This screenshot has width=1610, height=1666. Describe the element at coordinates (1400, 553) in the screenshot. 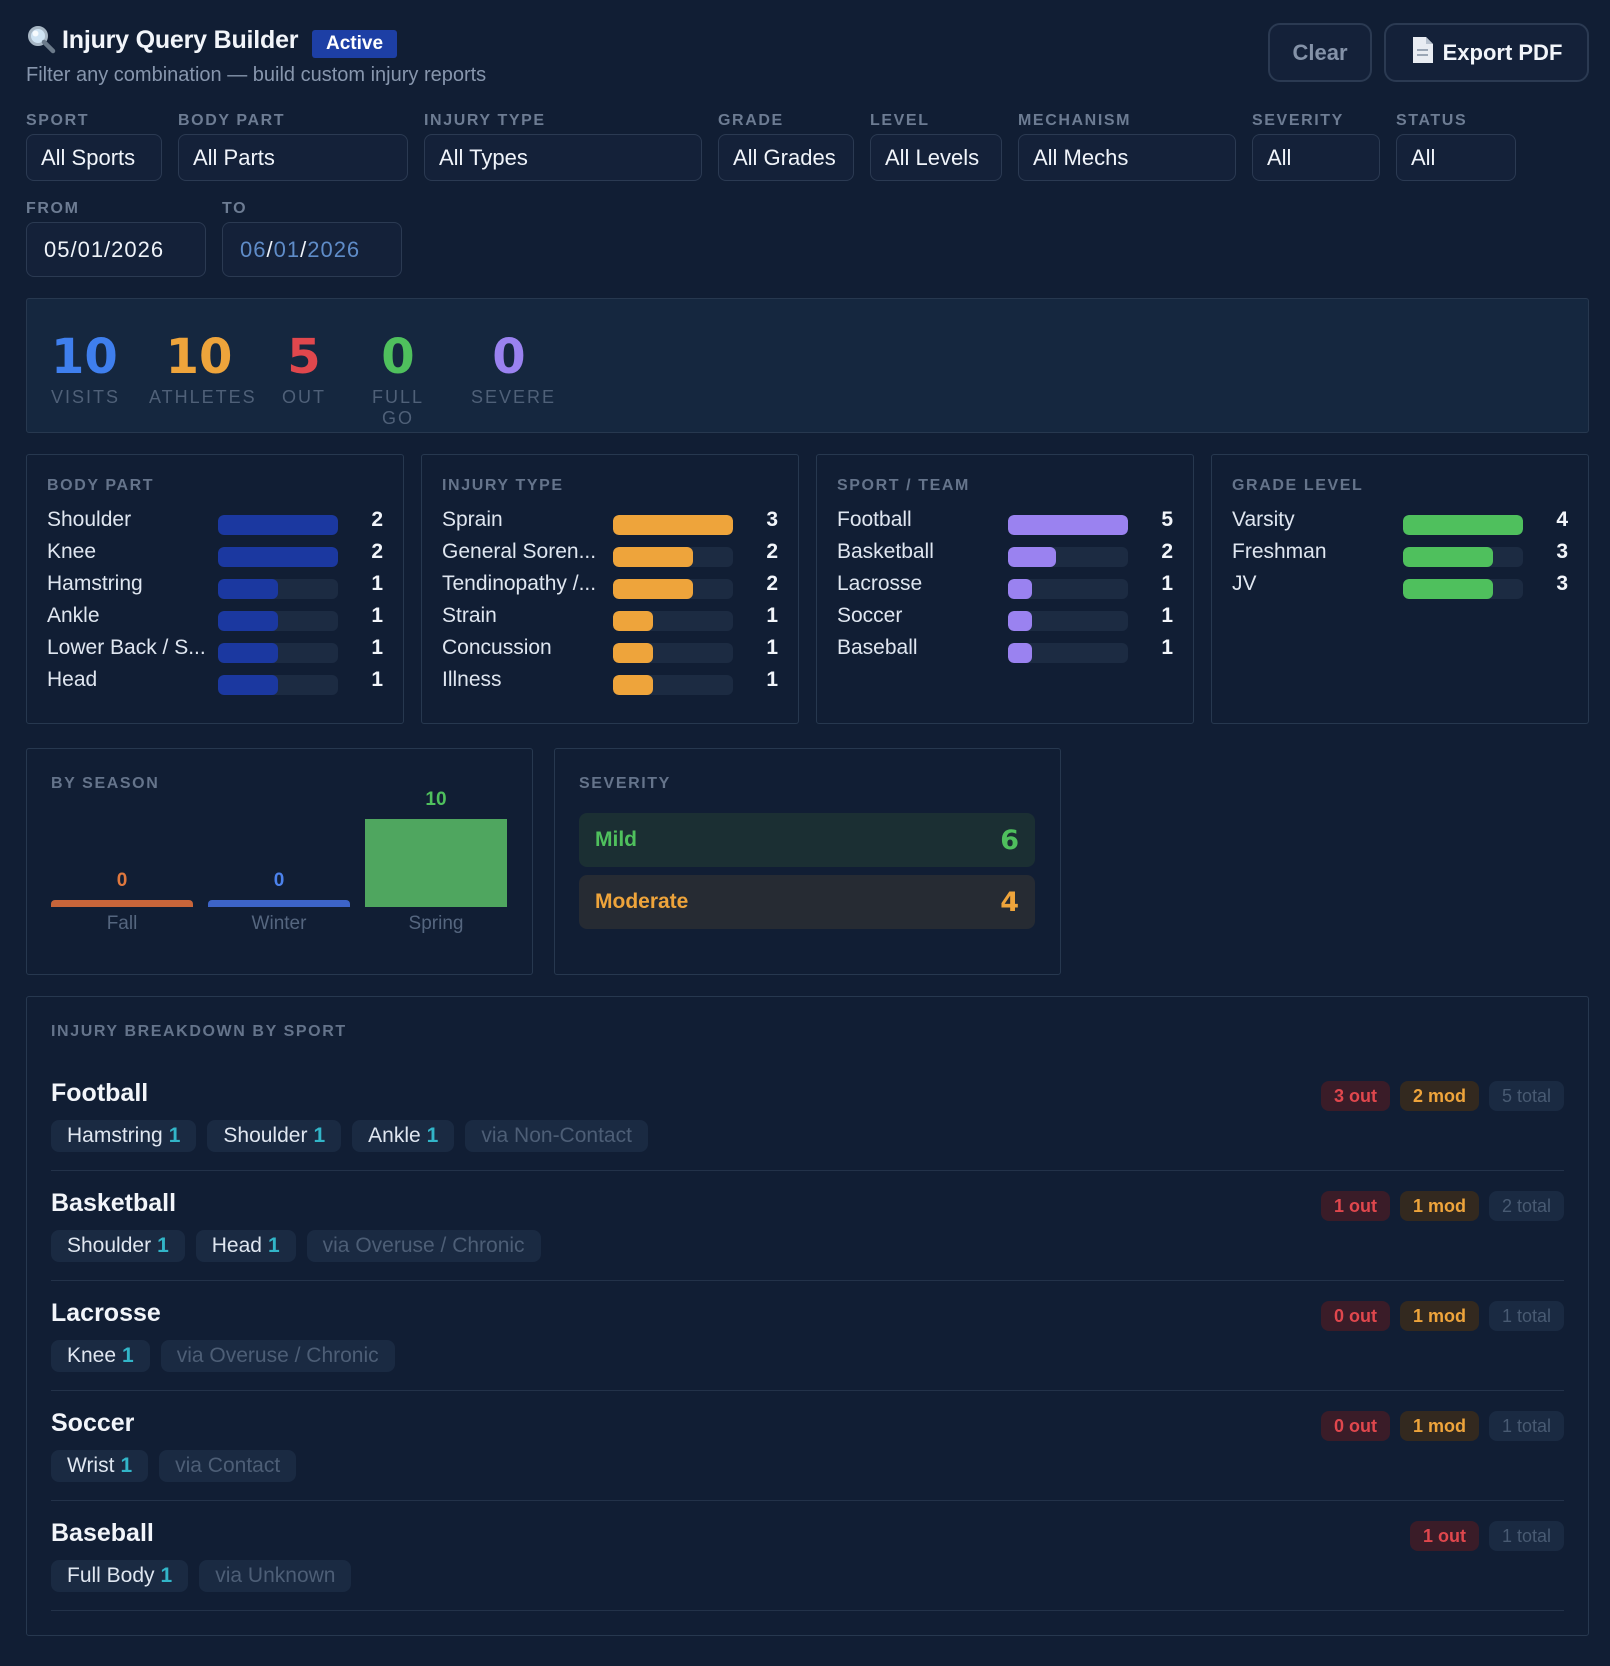

I see `bar-row: Freshman 3` at that location.